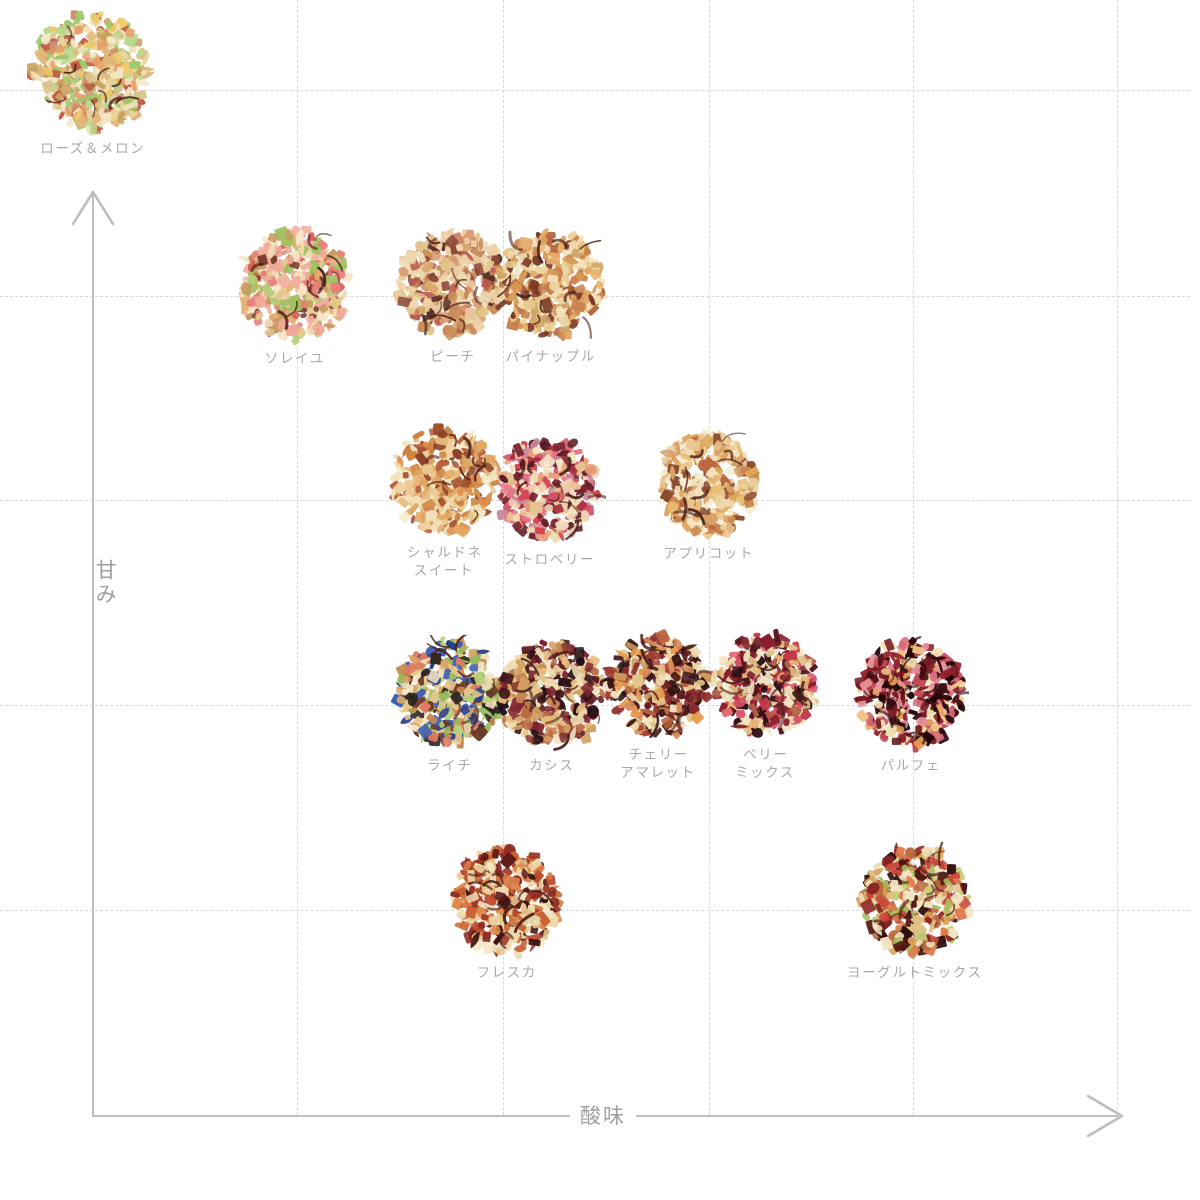 The width and height of the screenshot is (1200, 1200). I want to click on tea-blend-item: カシス, so click(551, 705).